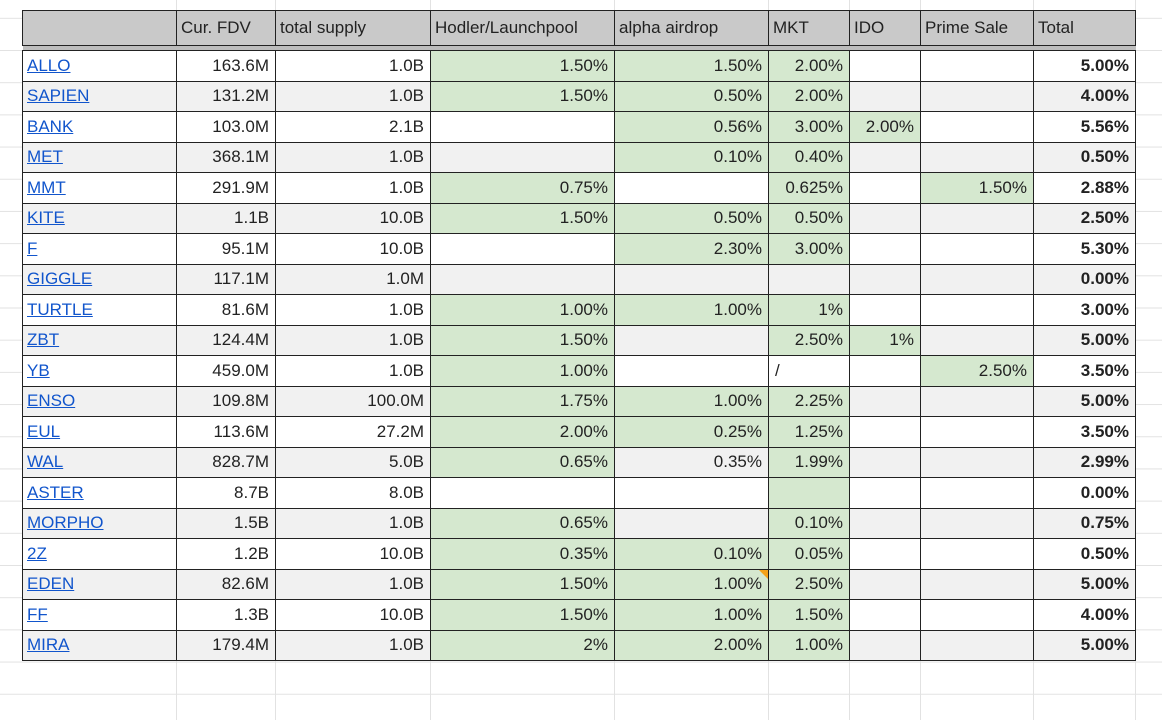 This screenshot has height=720, width=1162. Describe the element at coordinates (522, 645) in the screenshot. I see `cell-hodler: 2%` at that location.